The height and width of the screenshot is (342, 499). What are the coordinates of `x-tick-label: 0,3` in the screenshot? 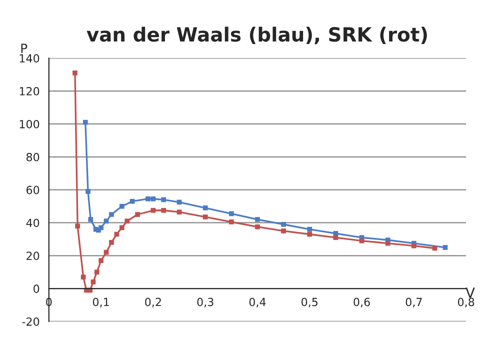 It's located at (205, 303).